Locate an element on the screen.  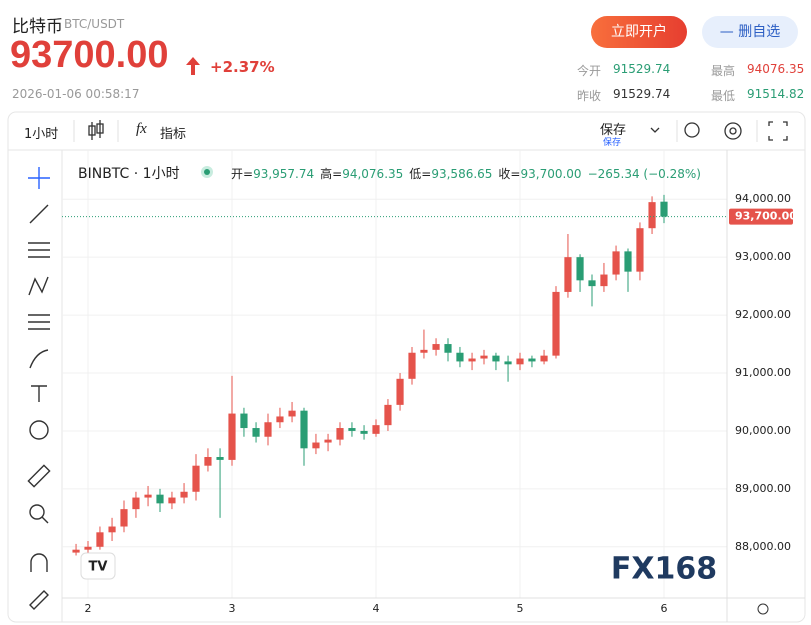
asset-name: 比特币 is located at coordinates (37, 27).